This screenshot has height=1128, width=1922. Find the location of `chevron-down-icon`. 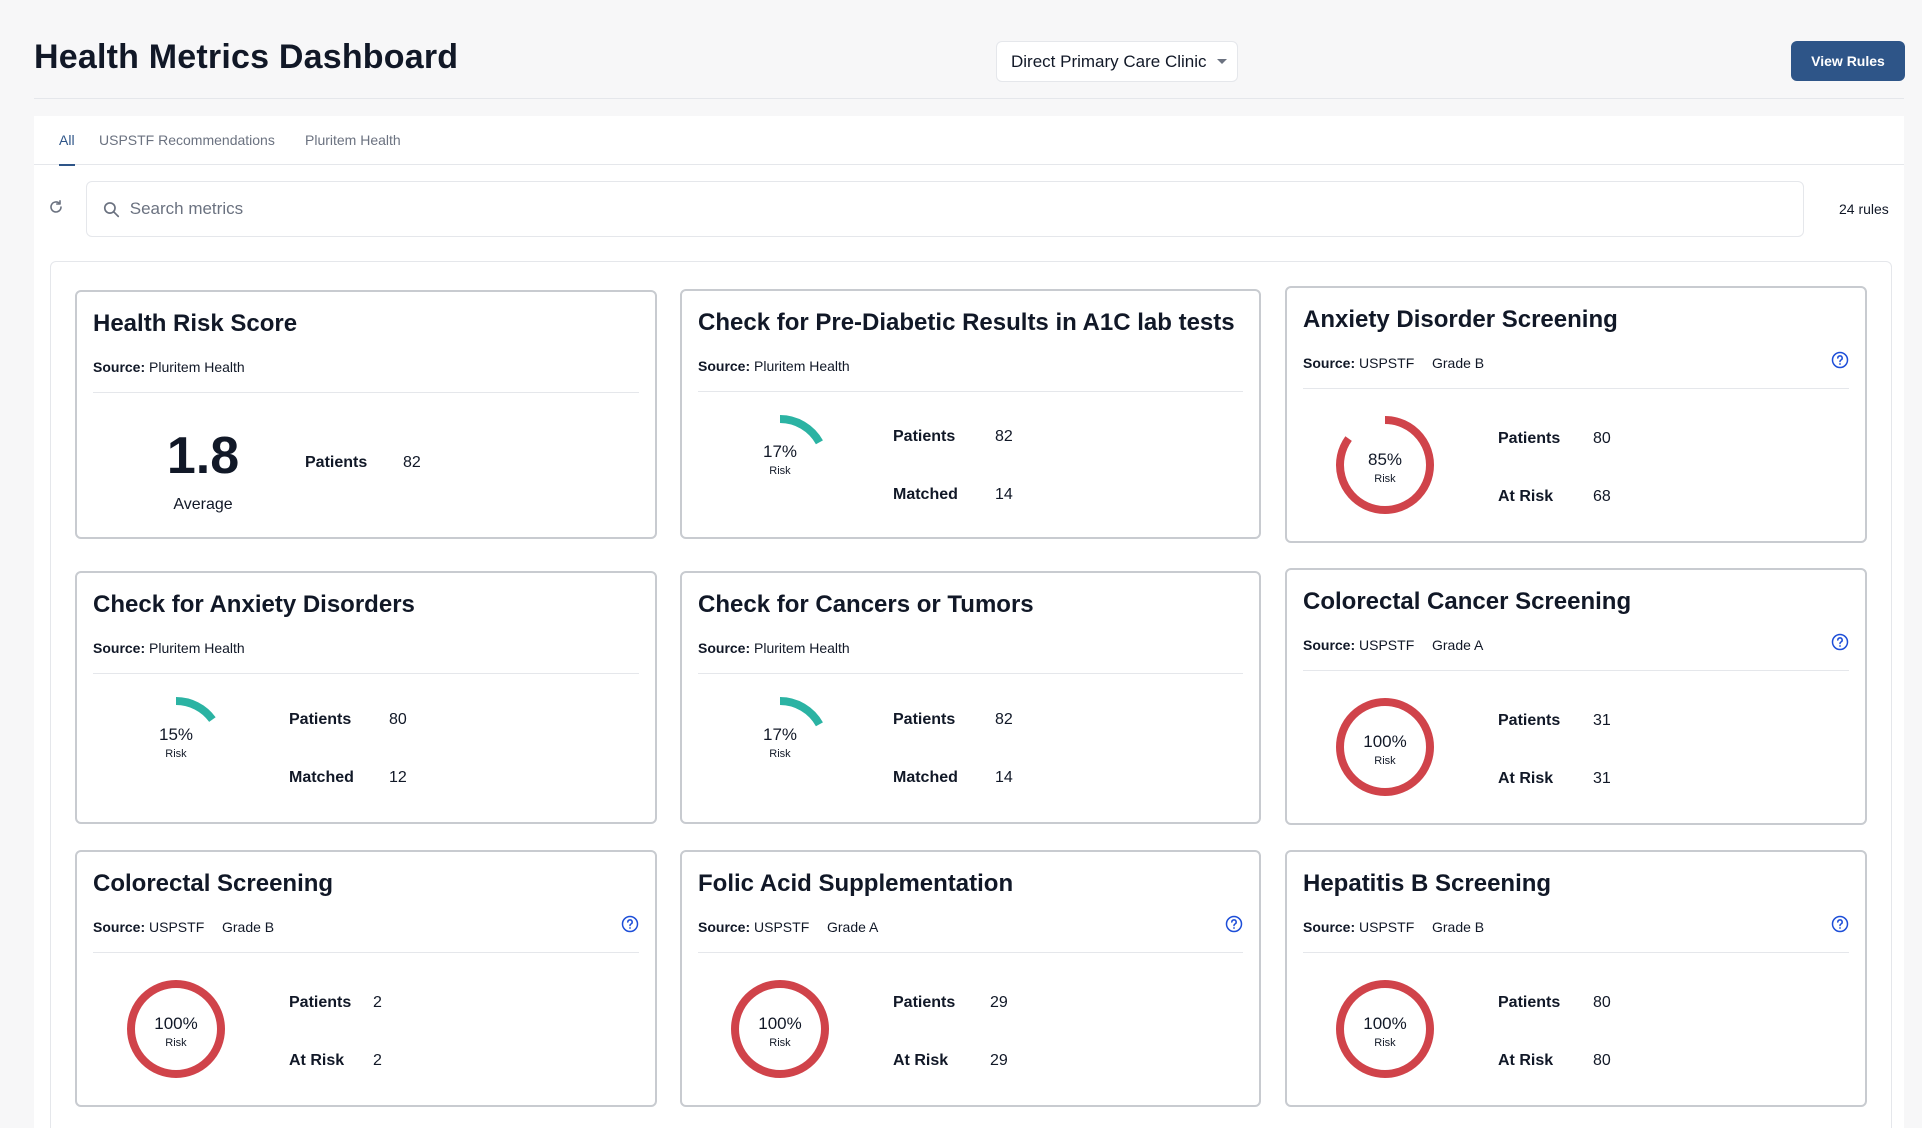

chevron-down-icon is located at coordinates (1221, 61).